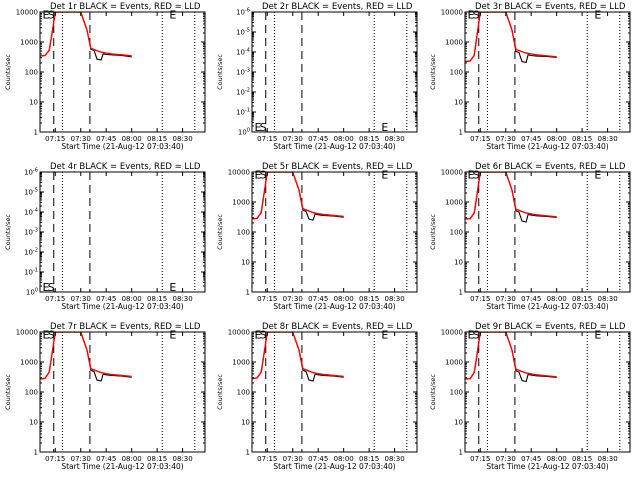  What do you see at coordinates (31, 252) in the screenshot?
I see `y-tick-label: 10⁻²` at bounding box center [31, 252].